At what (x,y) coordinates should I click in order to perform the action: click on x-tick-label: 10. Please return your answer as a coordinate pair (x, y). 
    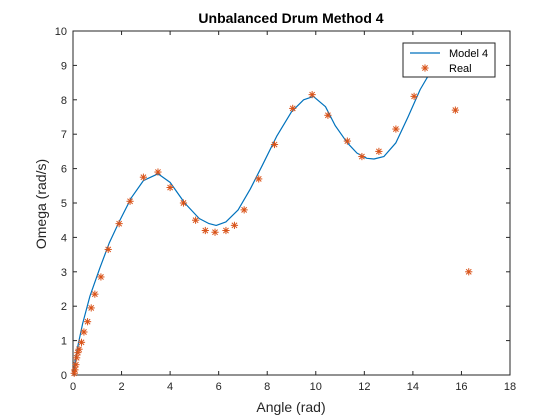
    Looking at the image, I should click on (316, 387).